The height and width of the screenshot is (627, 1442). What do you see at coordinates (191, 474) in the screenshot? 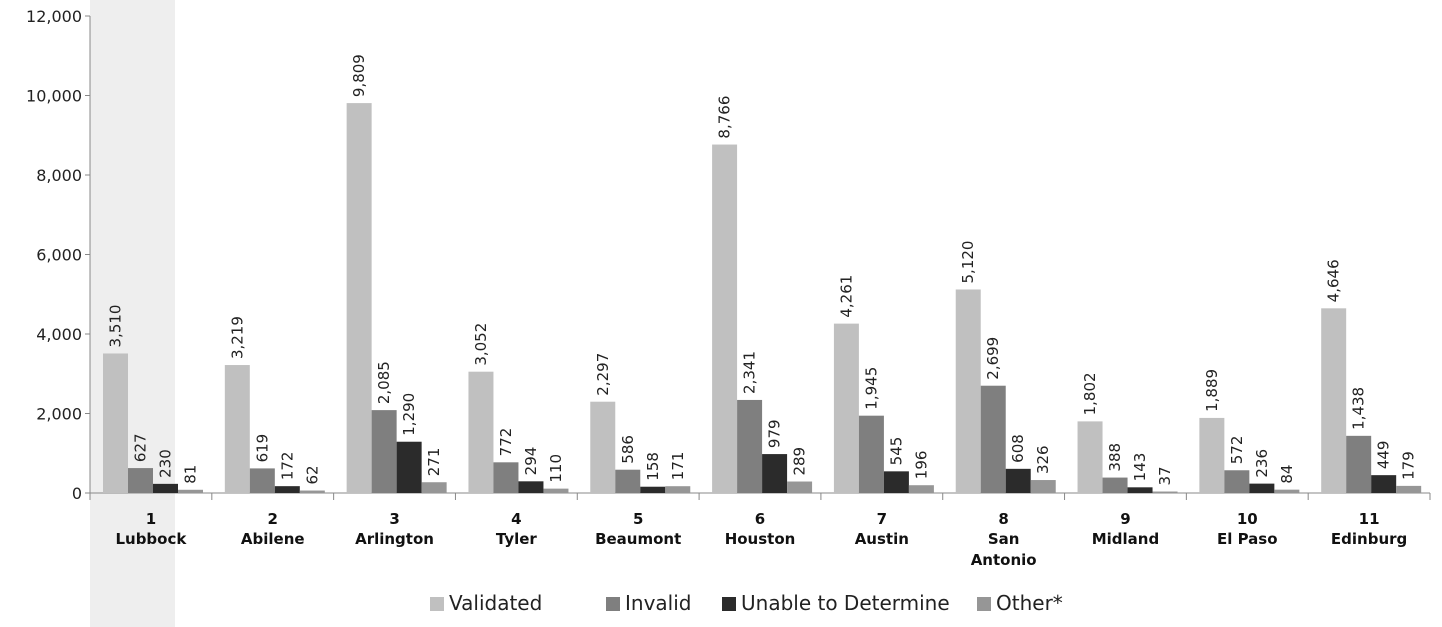
I see `data-label: 81` at bounding box center [191, 474].